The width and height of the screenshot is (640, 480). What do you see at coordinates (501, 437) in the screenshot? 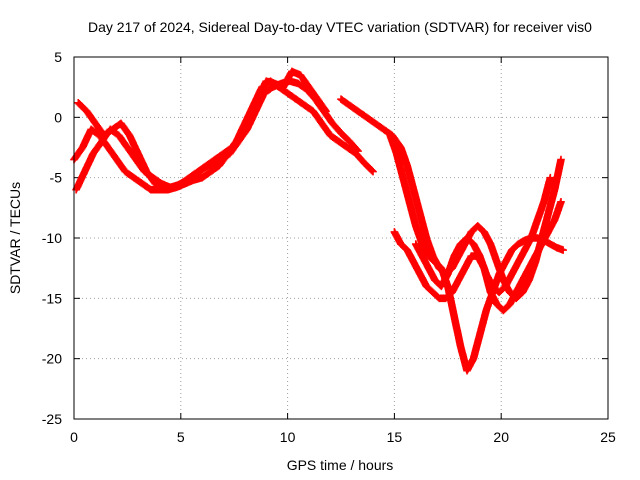
I see `x-tick-label: 20` at bounding box center [501, 437].